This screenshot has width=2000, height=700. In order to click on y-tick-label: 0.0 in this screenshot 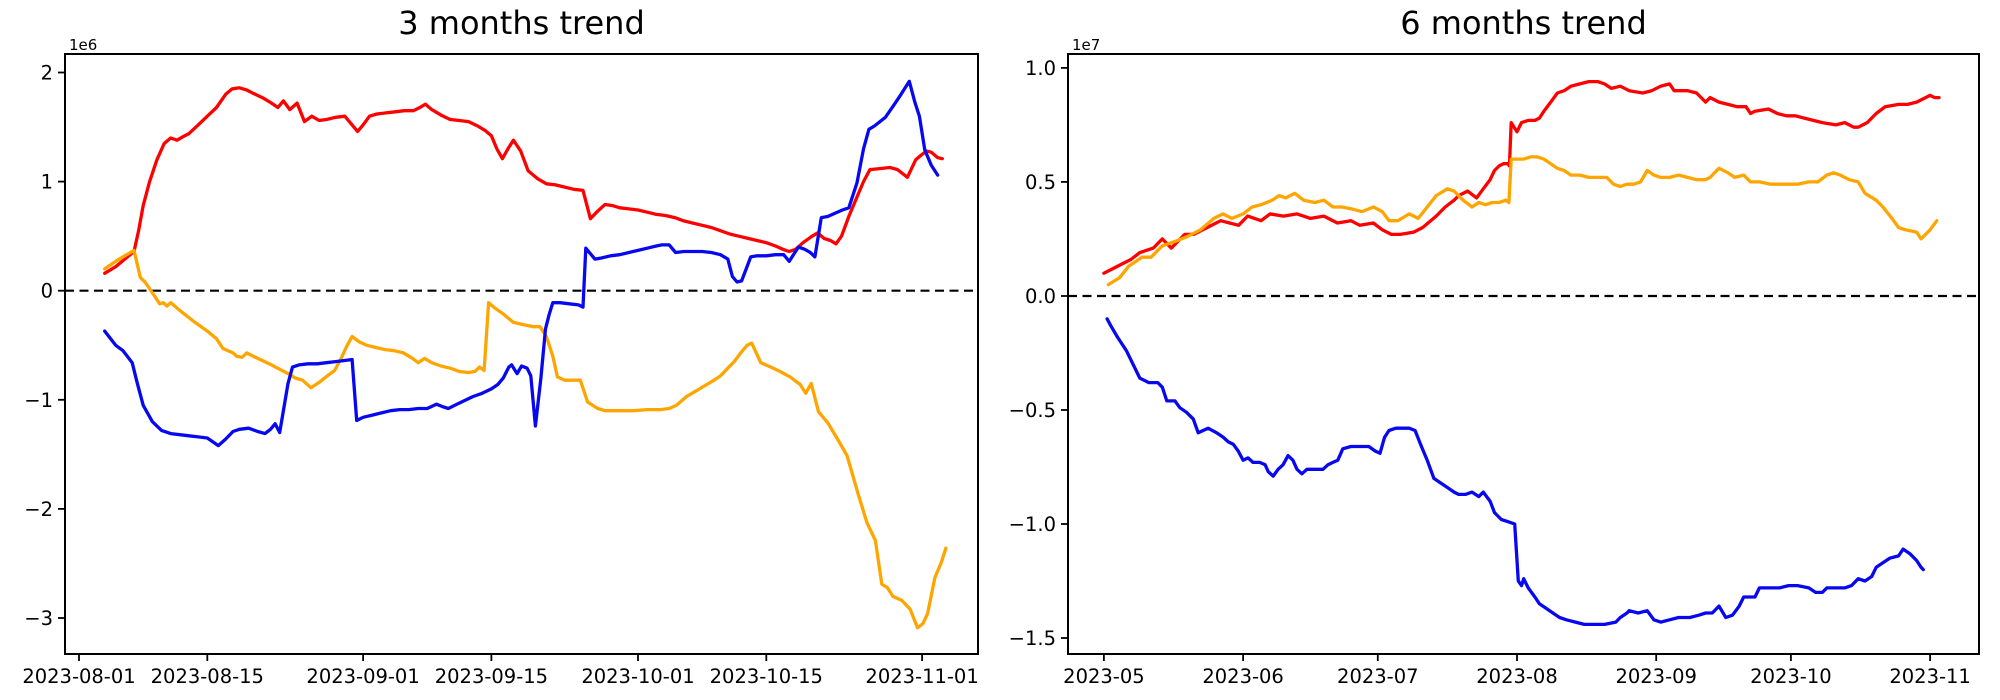, I will do `click(1040, 296)`.